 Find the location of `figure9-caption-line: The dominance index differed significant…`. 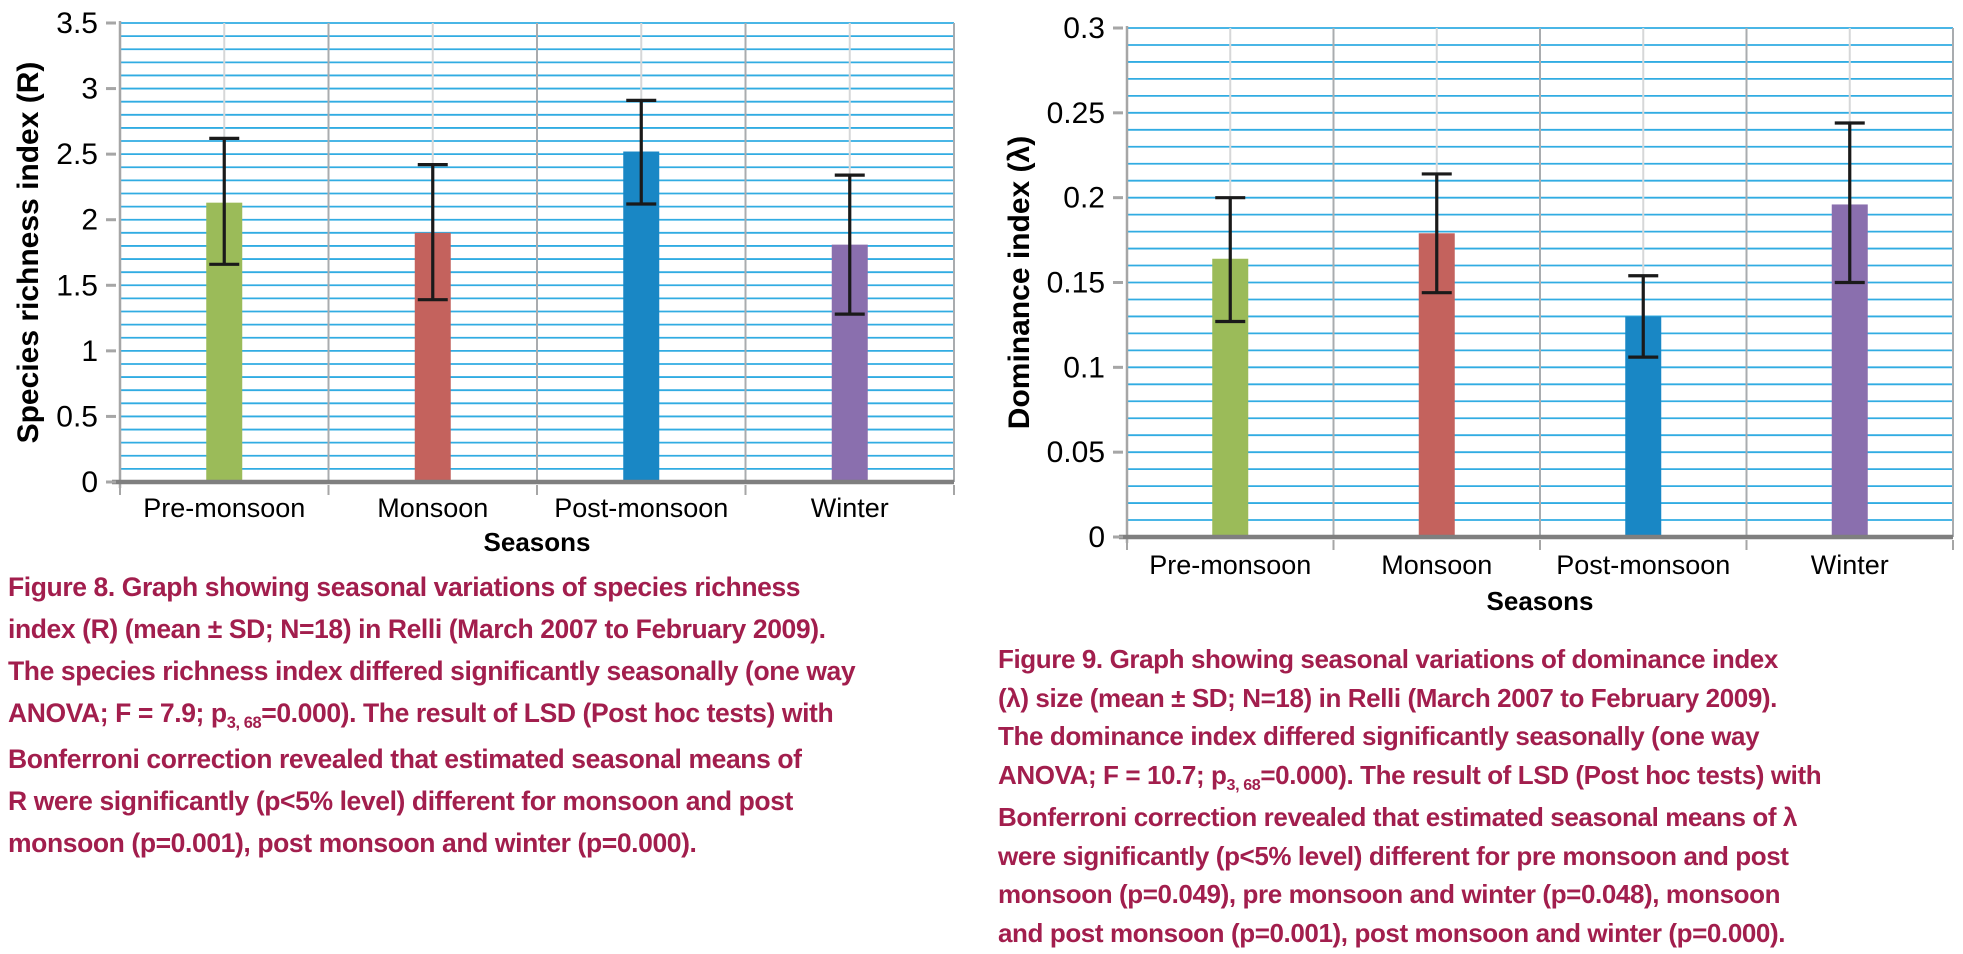

figure9-caption-line: The dominance index differed significant… is located at coordinates (1480, 736).